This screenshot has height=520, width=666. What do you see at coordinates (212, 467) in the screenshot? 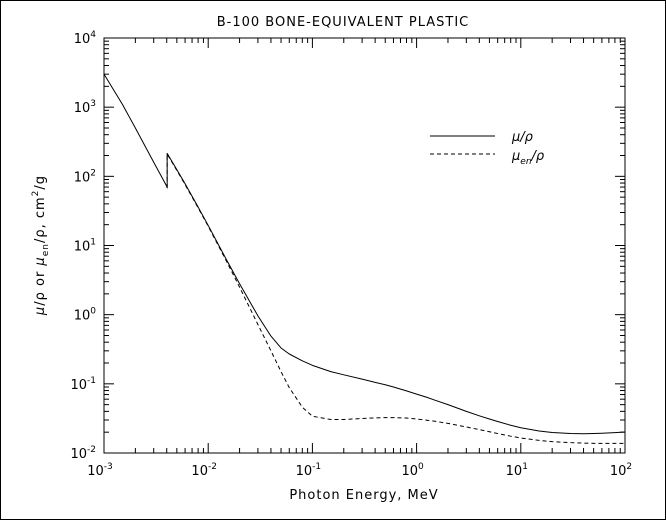
I see `x-tick-label-exp: -2` at bounding box center [212, 467].